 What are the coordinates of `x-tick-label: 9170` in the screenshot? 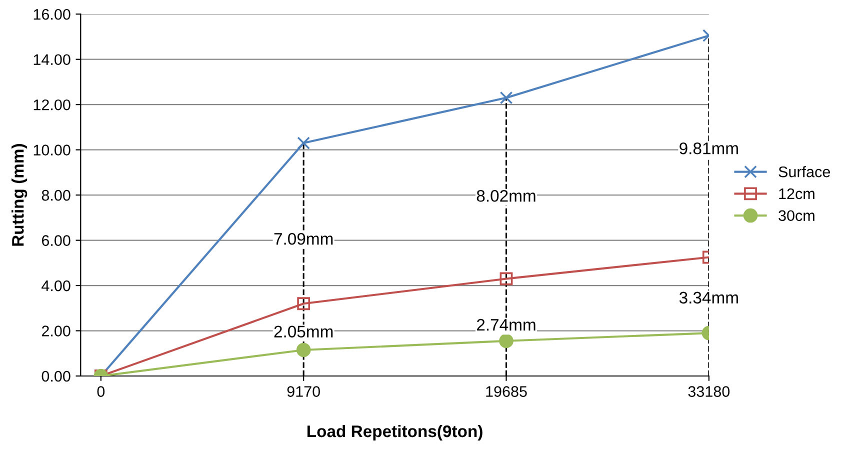 It's located at (303, 391).